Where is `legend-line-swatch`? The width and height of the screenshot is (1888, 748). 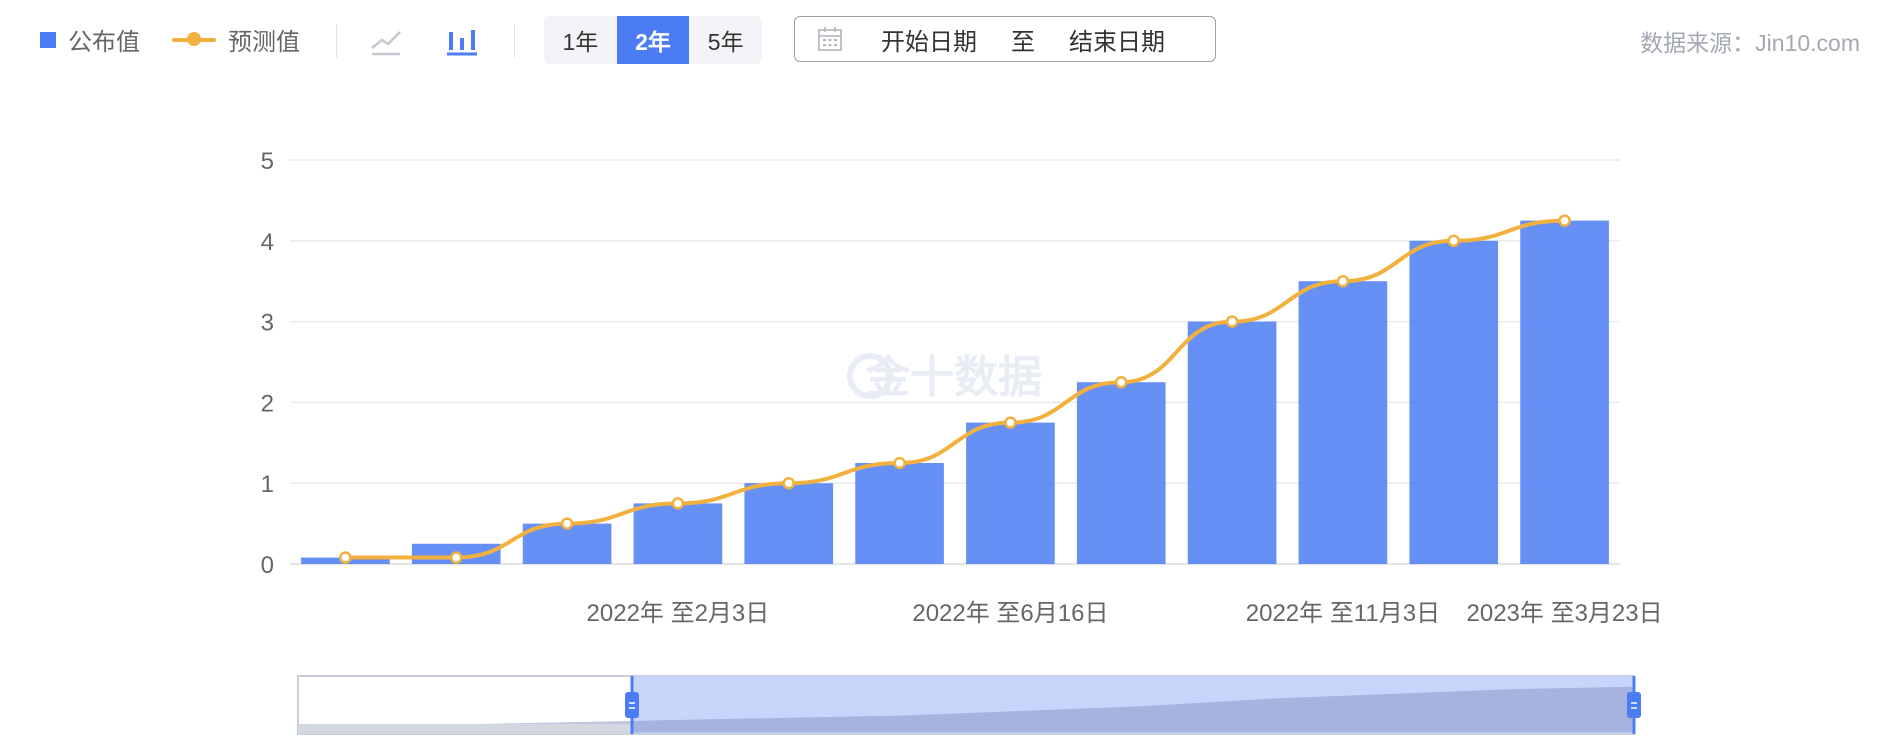 legend-line-swatch is located at coordinates (194, 38).